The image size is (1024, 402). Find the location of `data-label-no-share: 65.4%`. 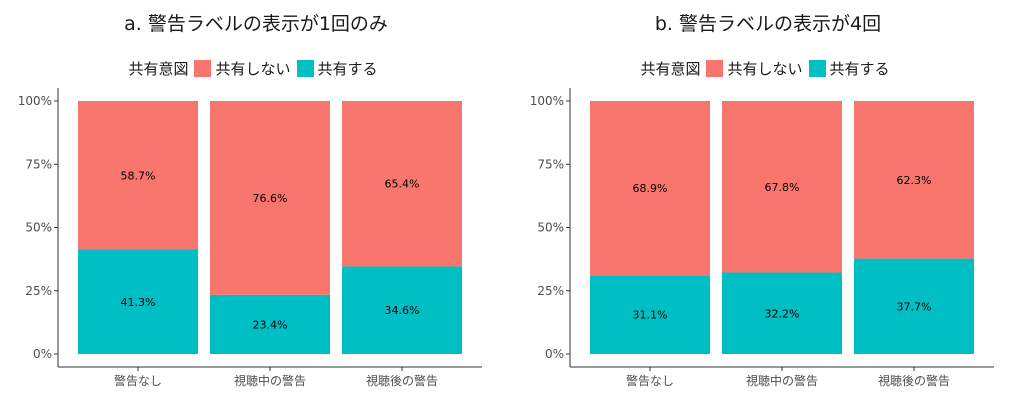

data-label-no-share: 65.4% is located at coordinates (402, 184).